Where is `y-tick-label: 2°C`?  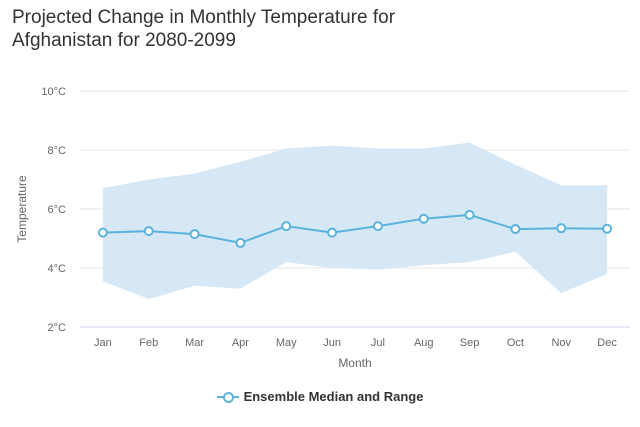 y-tick-label: 2°C is located at coordinates (57, 328).